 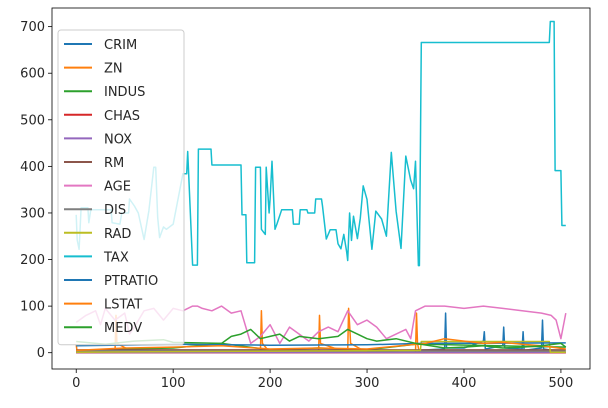 I want to click on legend-label-rad: RAD, so click(x=117, y=234).